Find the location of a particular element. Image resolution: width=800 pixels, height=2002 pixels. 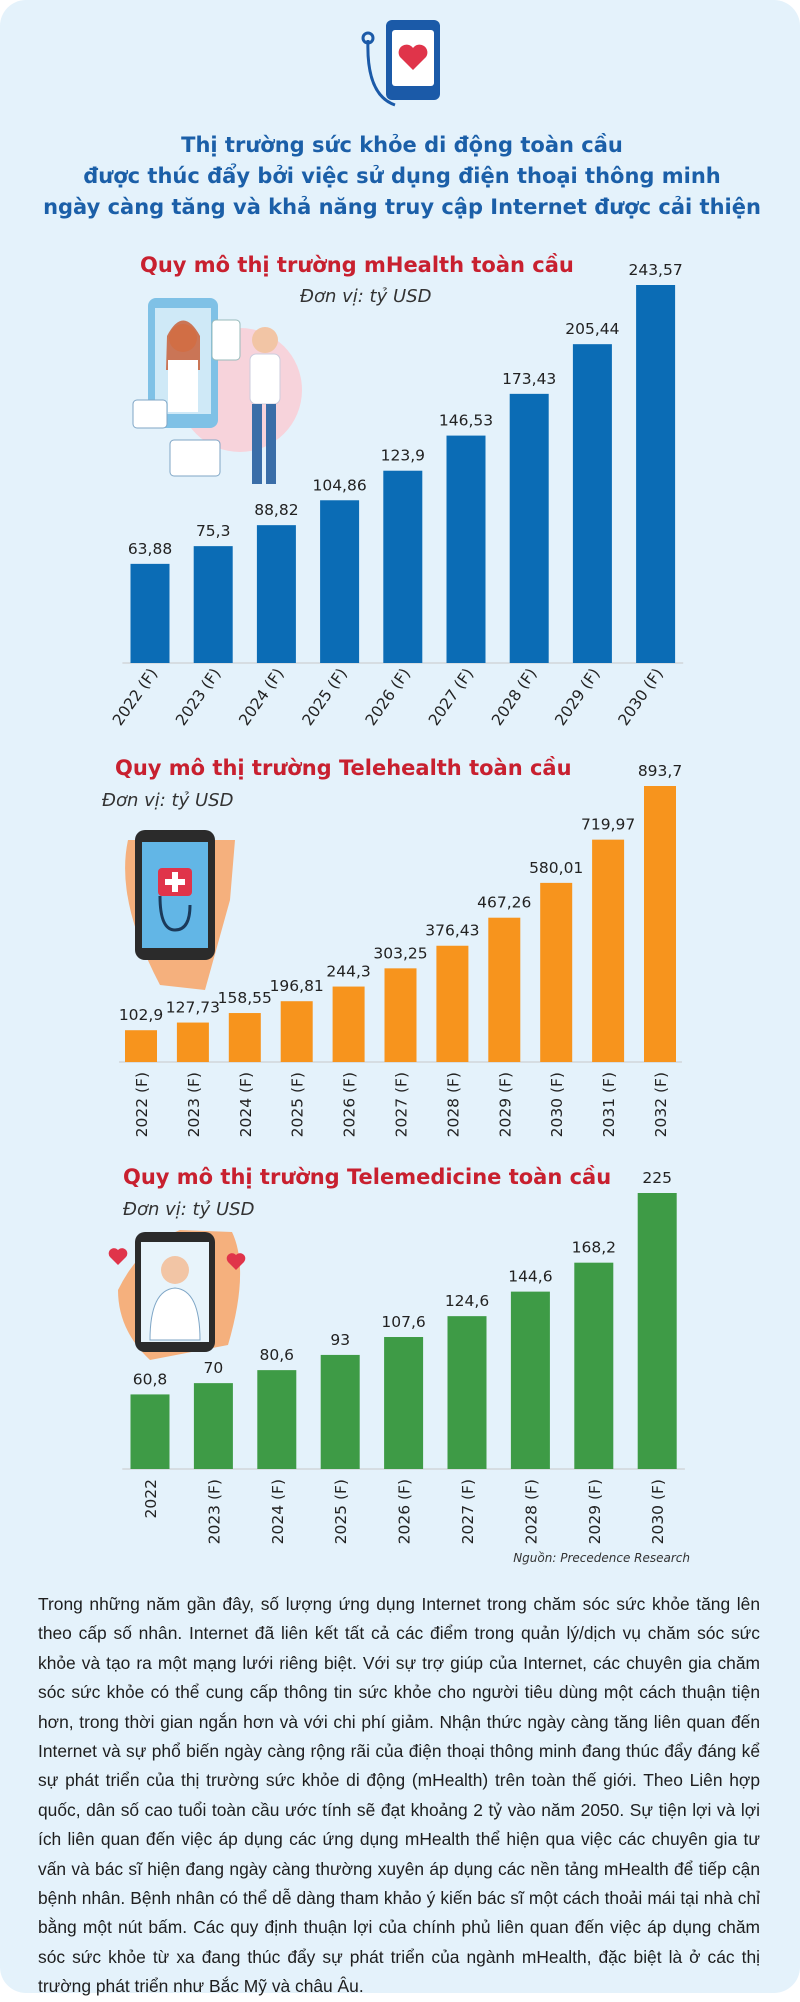

value-label: 104,86 is located at coordinates (339, 485).